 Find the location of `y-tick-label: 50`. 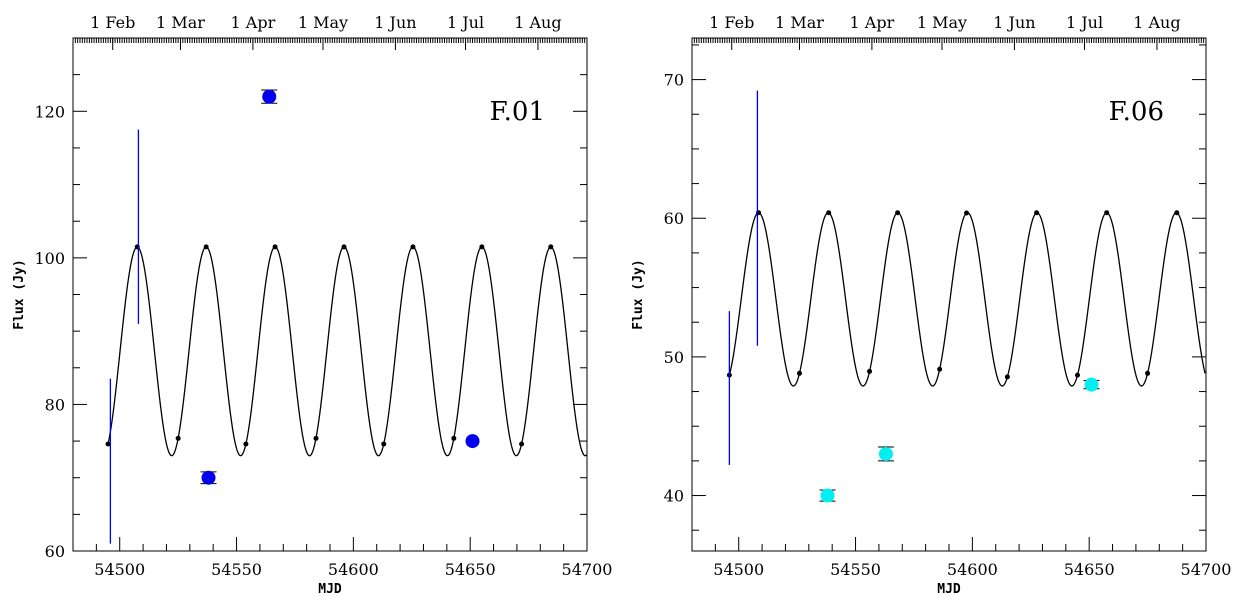

y-tick-label: 50 is located at coordinates (674, 357).